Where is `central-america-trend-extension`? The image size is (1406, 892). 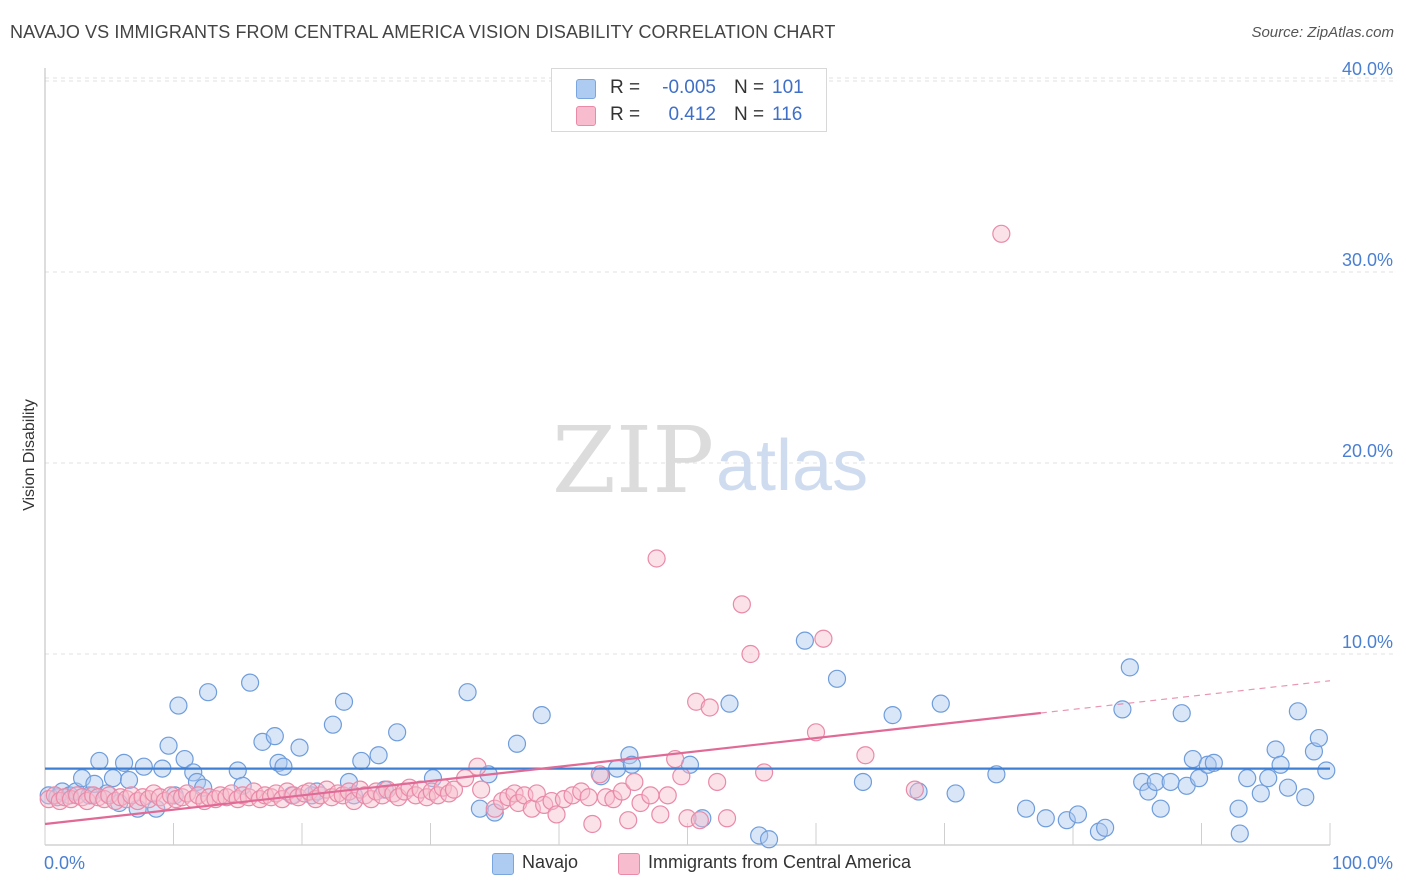 central-america-trend-extension is located at coordinates (1185, 697).